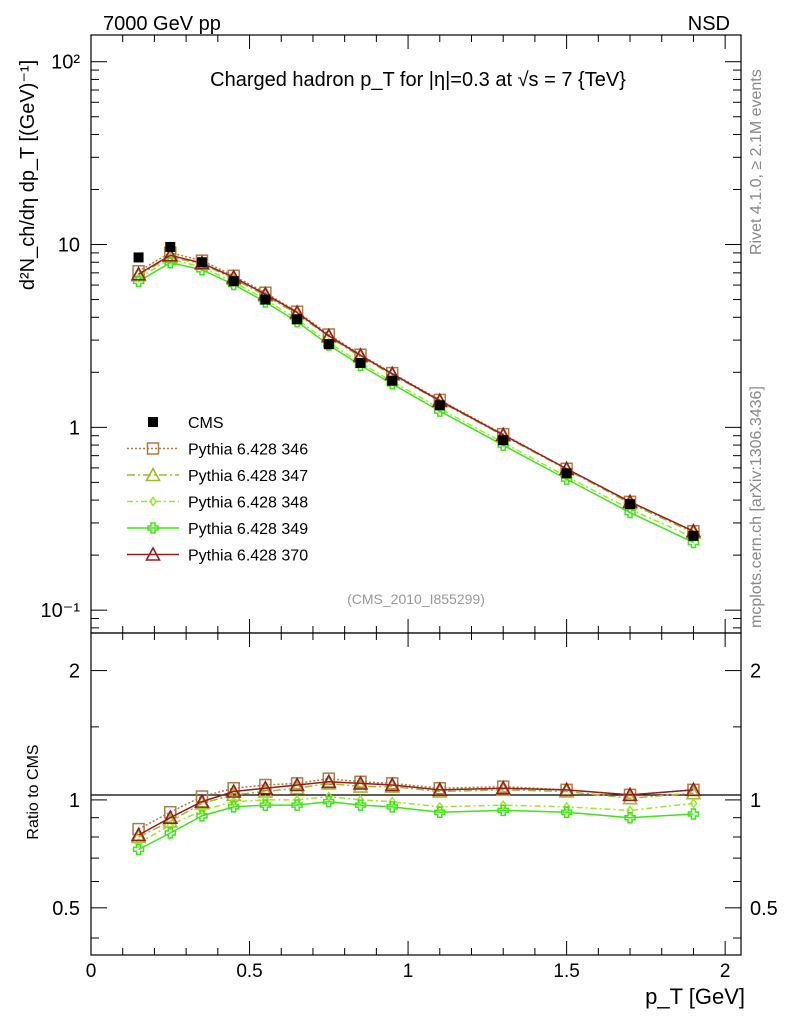 The height and width of the screenshot is (1024, 786). What do you see at coordinates (33, 791) in the screenshot?
I see `ratio-y-axis-label: Ratio to CMS` at bounding box center [33, 791].